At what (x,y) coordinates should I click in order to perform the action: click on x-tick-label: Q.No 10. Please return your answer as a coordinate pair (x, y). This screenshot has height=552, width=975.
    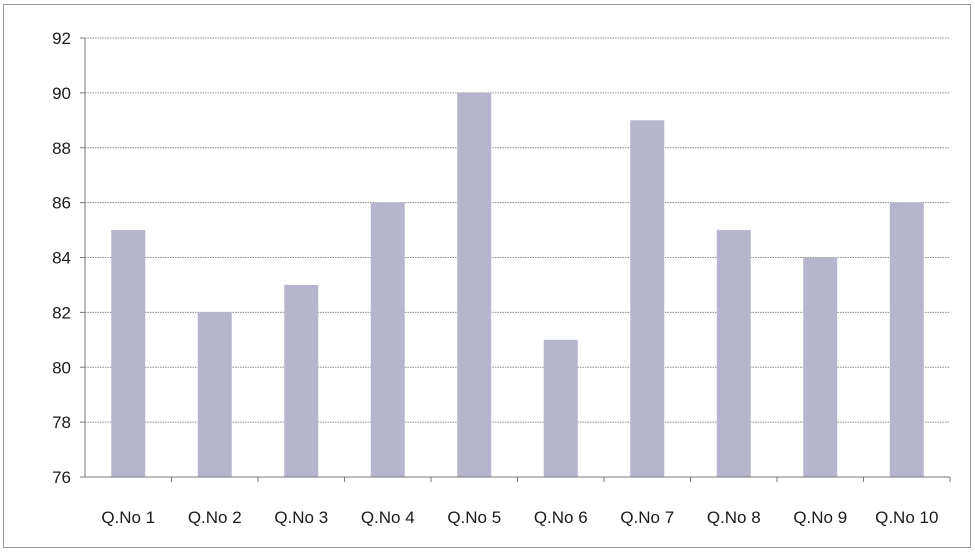
    Looking at the image, I should click on (906, 517).